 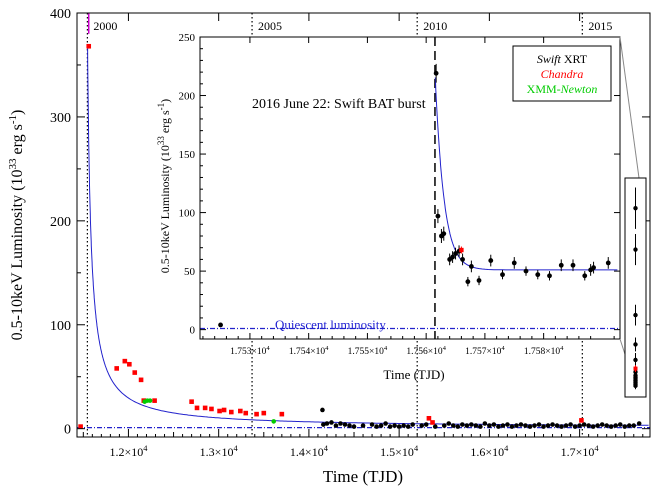 What do you see at coordinates (363, 476) in the screenshot?
I see `main-x-axis-label: Time (TJD)` at bounding box center [363, 476].